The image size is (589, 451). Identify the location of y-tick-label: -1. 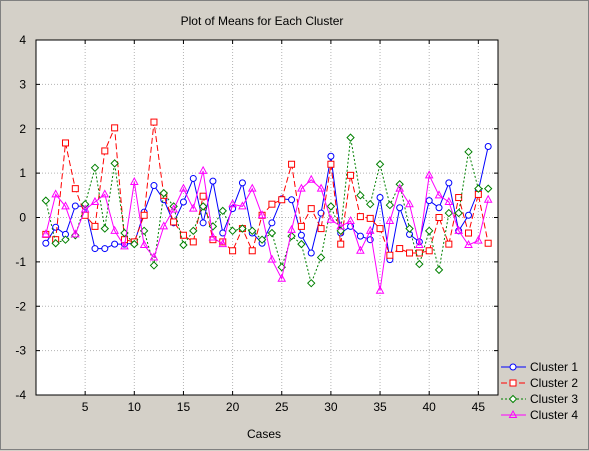
(20, 262).